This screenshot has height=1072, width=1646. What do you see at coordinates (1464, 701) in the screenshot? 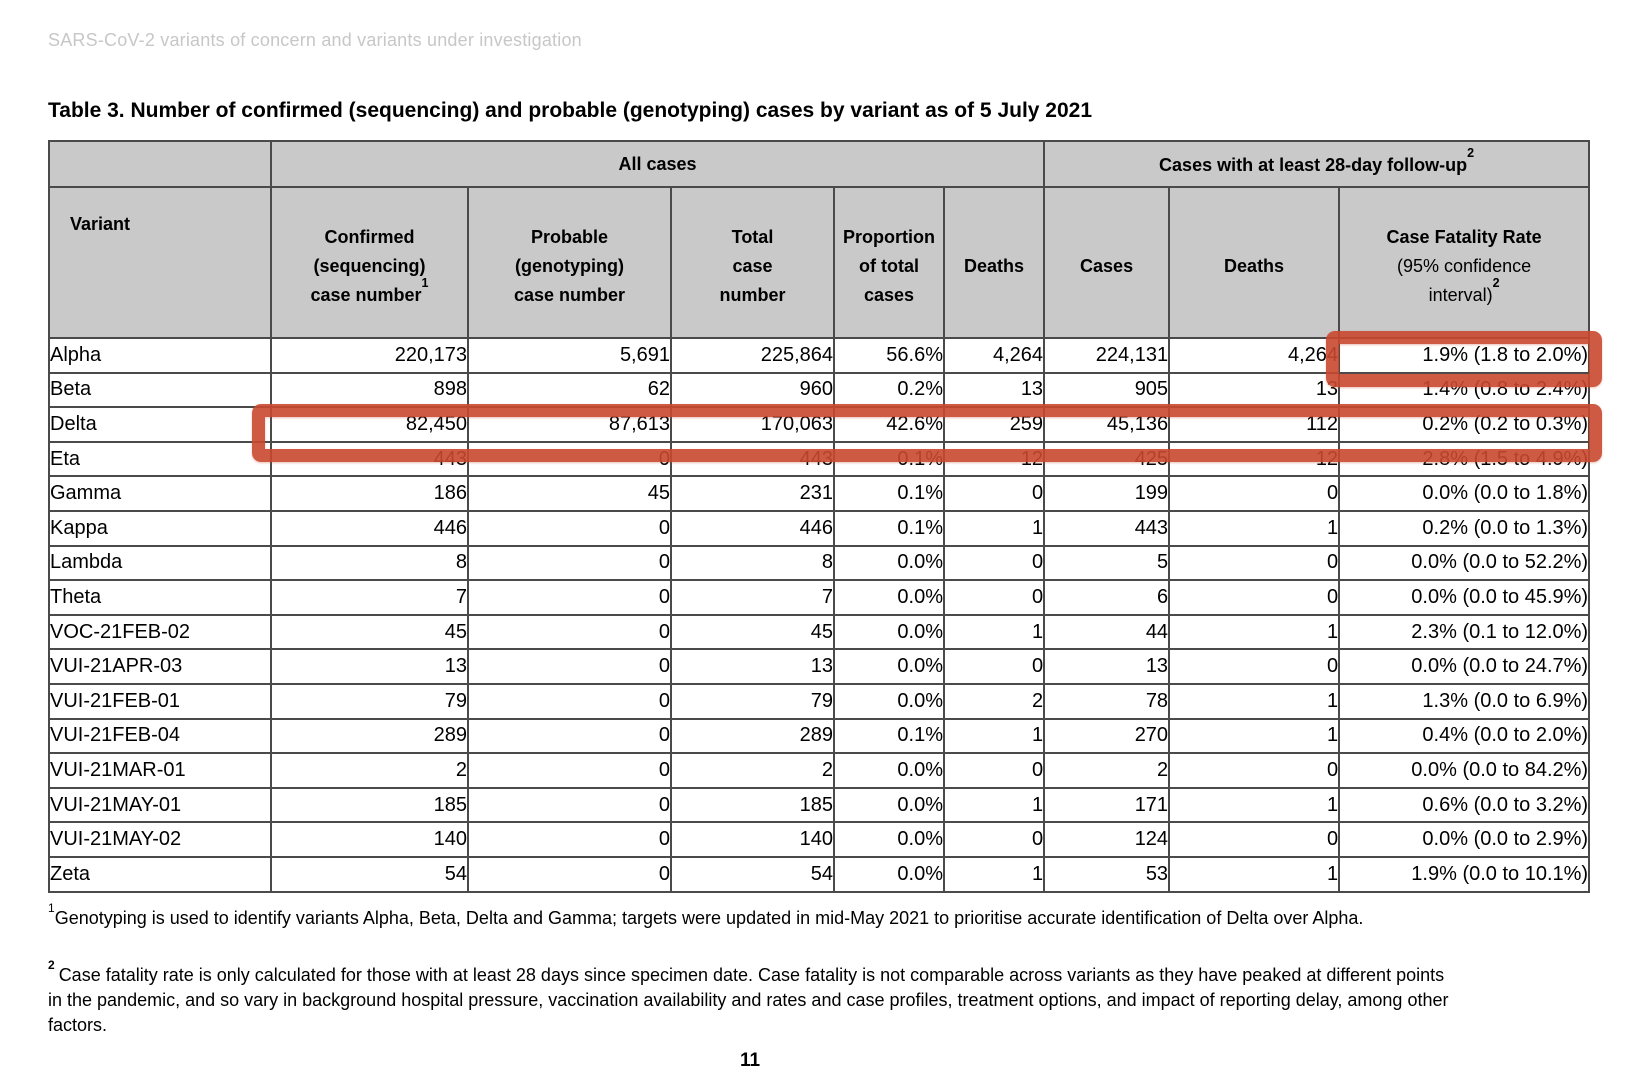
I see `cell-cfr: 1.3% (0.0 to 6.9%)` at bounding box center [1464, 701].